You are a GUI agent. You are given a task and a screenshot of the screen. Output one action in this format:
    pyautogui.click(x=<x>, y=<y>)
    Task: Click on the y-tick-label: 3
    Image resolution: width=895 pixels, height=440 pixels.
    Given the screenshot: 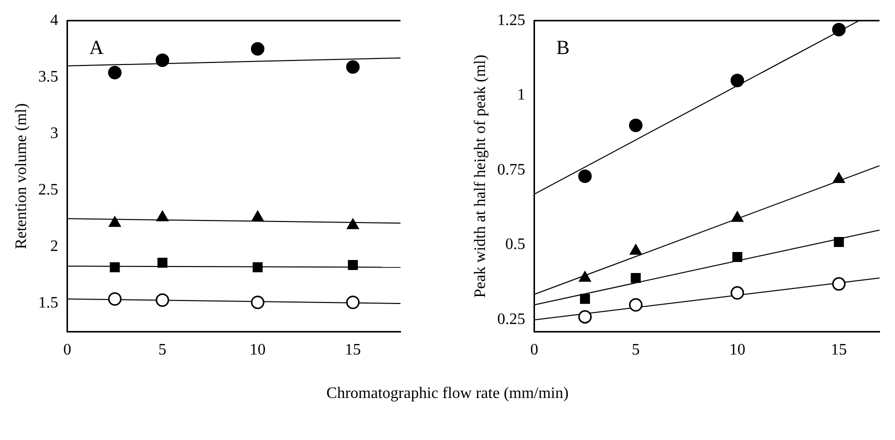 What is the action you would take?
    pyautogui.click(x=54, y=133)
    